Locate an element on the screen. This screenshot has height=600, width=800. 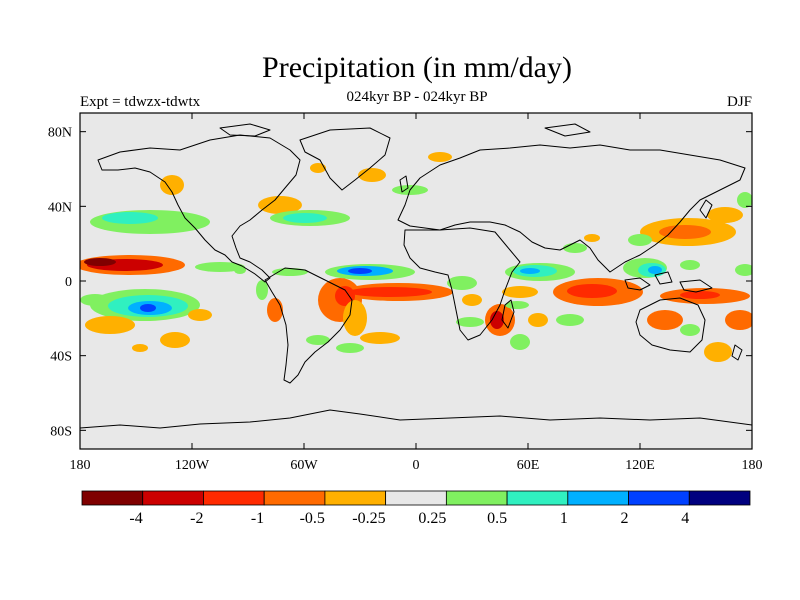
north-america-coast is located at coordinates (199, 208).